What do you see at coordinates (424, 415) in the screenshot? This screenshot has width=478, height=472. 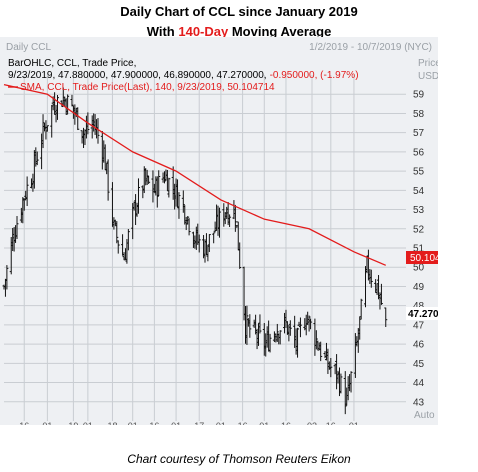 I see `auto-scale-label: Auto` at bounding box center [424, 415].